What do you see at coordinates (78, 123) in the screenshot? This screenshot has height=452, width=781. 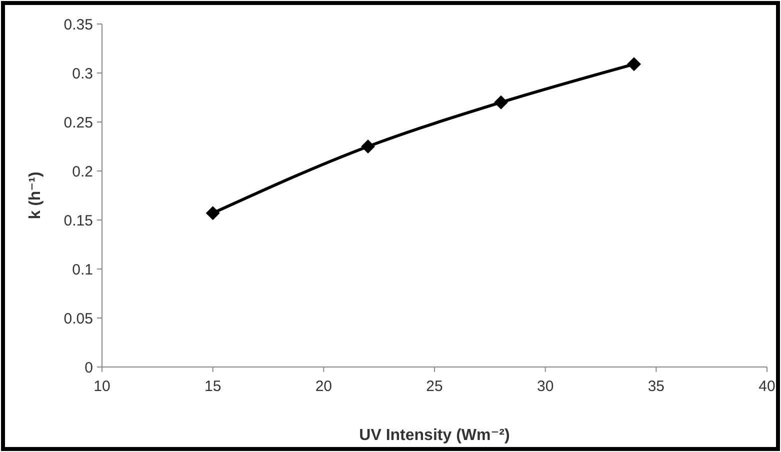 I see `y-tick-label: 0.25` at bounding box center [78, 123].